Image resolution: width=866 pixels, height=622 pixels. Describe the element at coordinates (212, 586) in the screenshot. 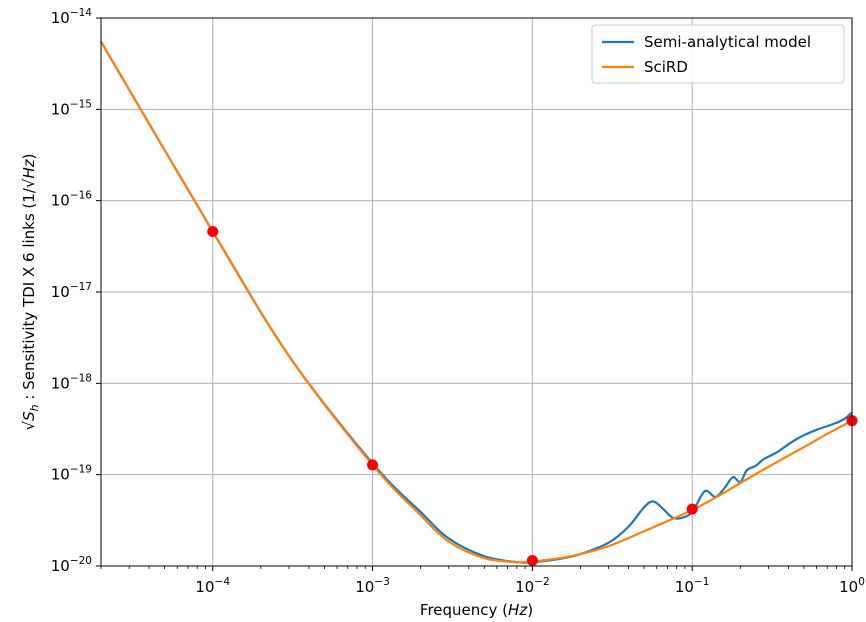

I see `x-tick-label-0: 10⁻⁴` at that location.